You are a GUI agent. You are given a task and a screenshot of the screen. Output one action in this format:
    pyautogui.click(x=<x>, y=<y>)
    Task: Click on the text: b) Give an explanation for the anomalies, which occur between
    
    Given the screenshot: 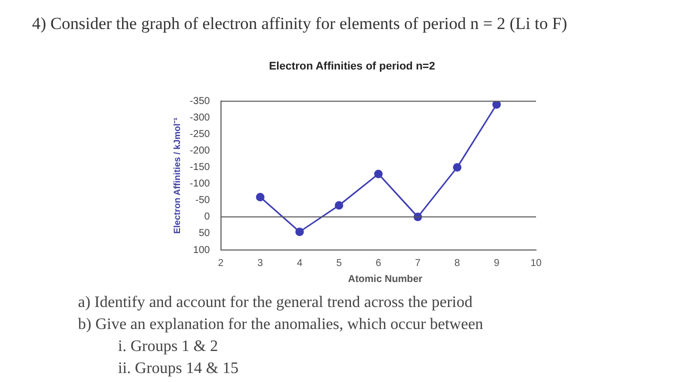 What is the action you would take?
    pyautogui.click(x=281, y=325)
    